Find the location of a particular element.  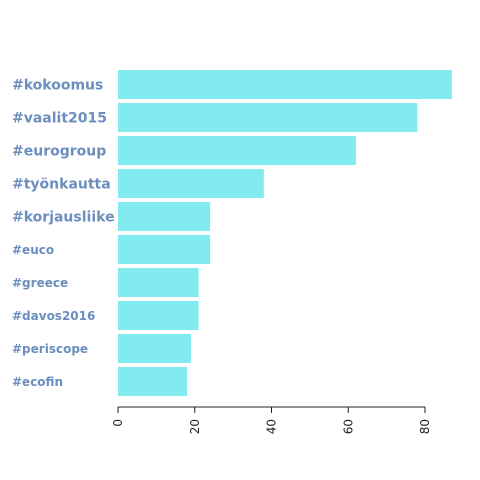

category-label-2: #eurogroup is located at coordinates (59, 152).